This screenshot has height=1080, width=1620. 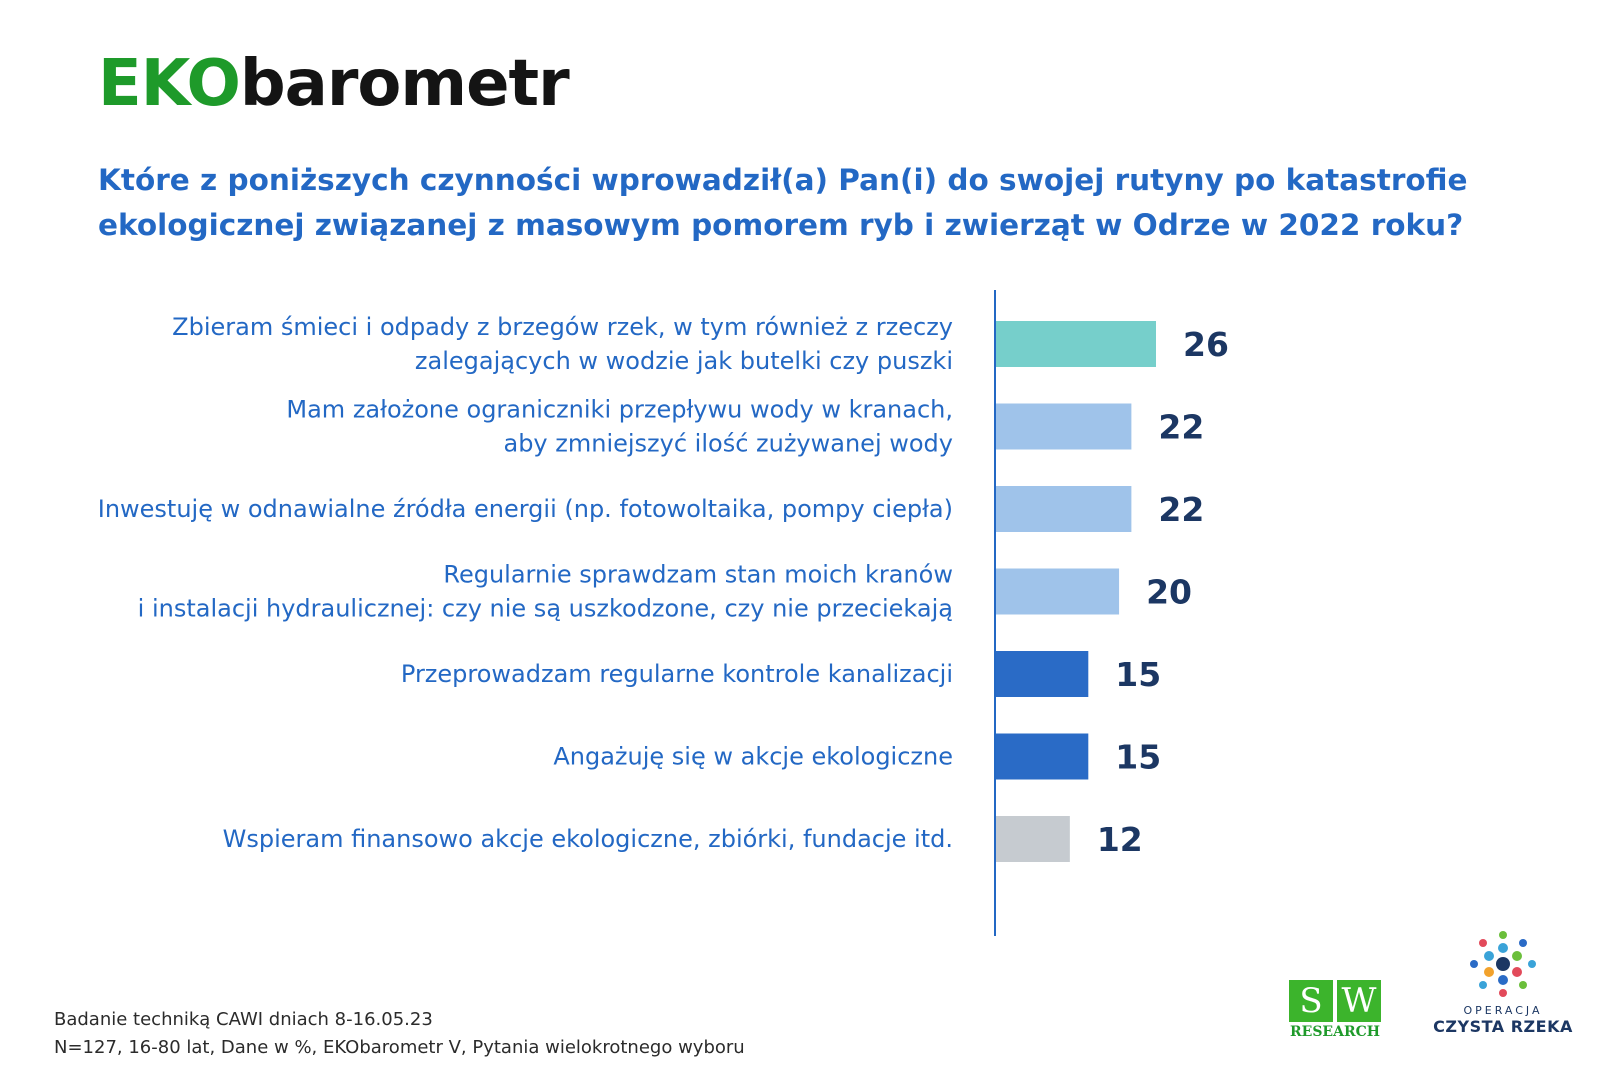 I want to click on category-label-6-line-1: Angażuję się w akcje ekologiczne, so click(x=753, y=757).